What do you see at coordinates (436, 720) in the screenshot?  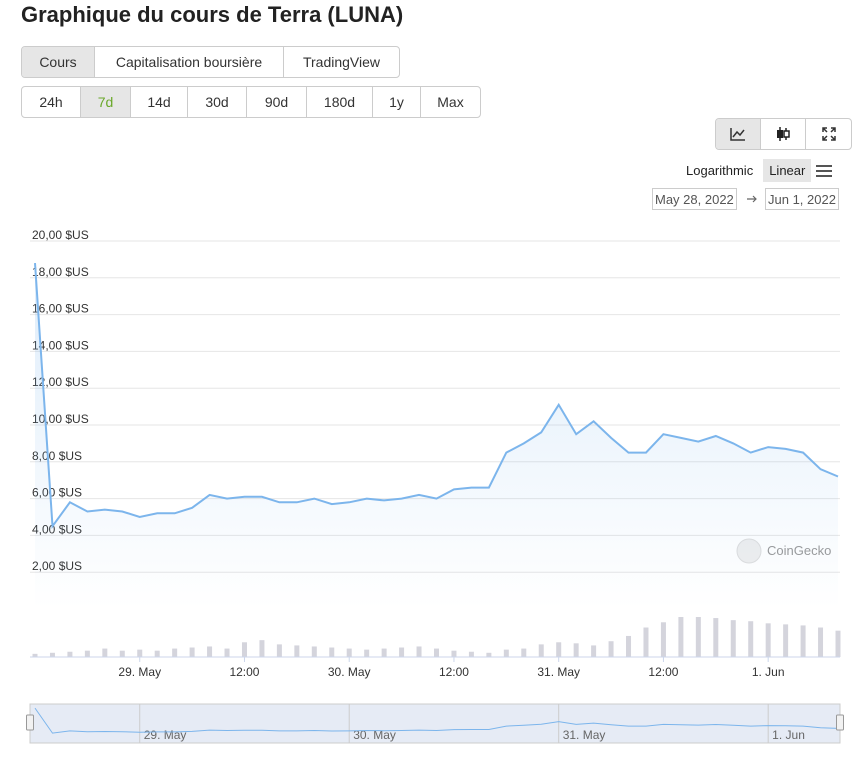 I see `navigator-line` at bounding box center [436, 720].